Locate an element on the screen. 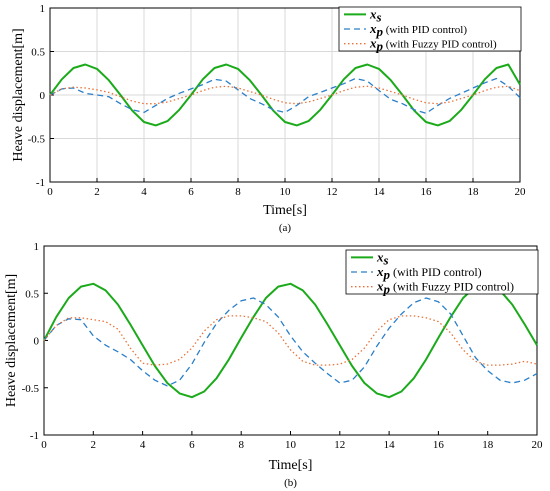 This screenshot has height=491, width=550. chart-caption: (a) is located at coordinates (285, 228).